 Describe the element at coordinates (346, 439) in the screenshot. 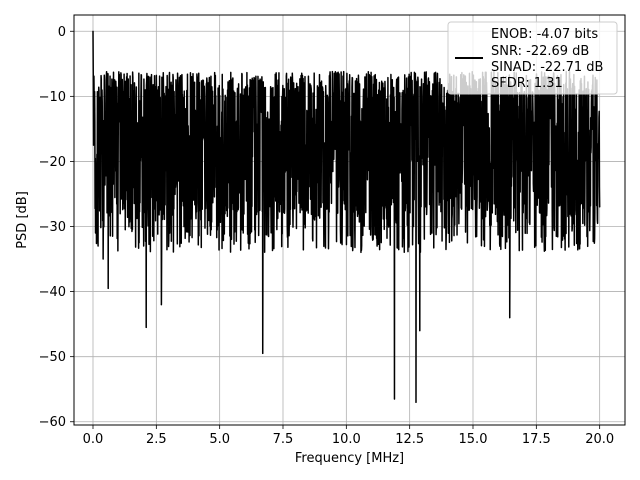

I see `x-tick-label: 10.0` at that location.